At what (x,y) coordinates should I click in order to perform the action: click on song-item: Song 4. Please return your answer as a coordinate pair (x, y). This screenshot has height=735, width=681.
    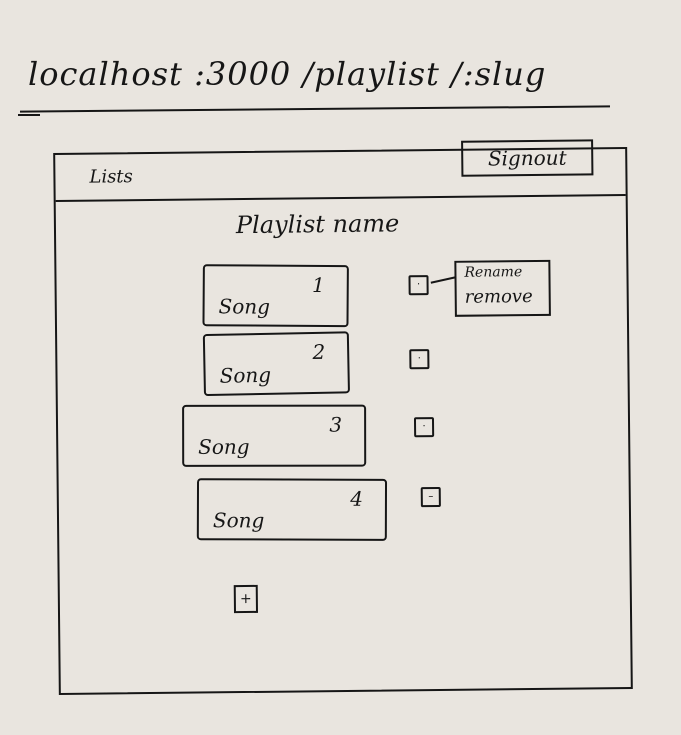
    Looking at the image, I should click on (292, 509).